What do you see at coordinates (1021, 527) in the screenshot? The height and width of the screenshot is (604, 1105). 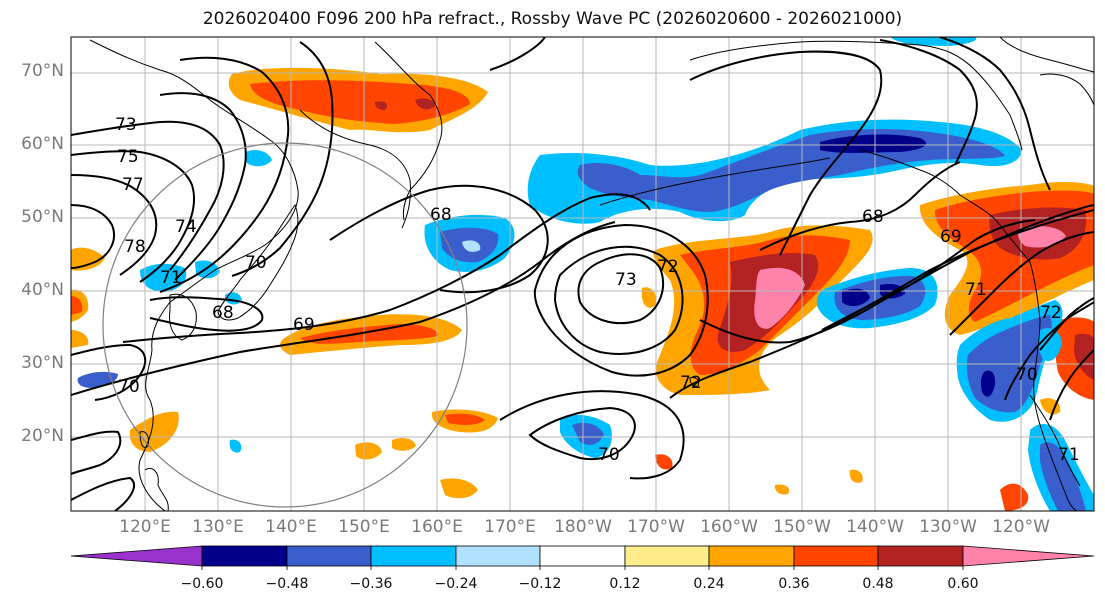 I see `lon-label: 120°W` at bounding box center [1021, 527].